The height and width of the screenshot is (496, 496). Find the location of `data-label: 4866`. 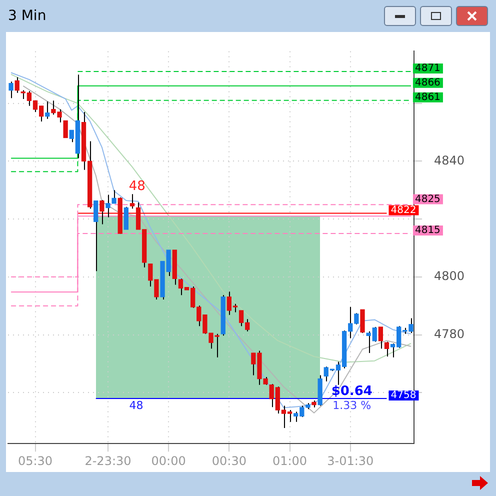

data-label: 4866 is located at coordinates (427, 83).